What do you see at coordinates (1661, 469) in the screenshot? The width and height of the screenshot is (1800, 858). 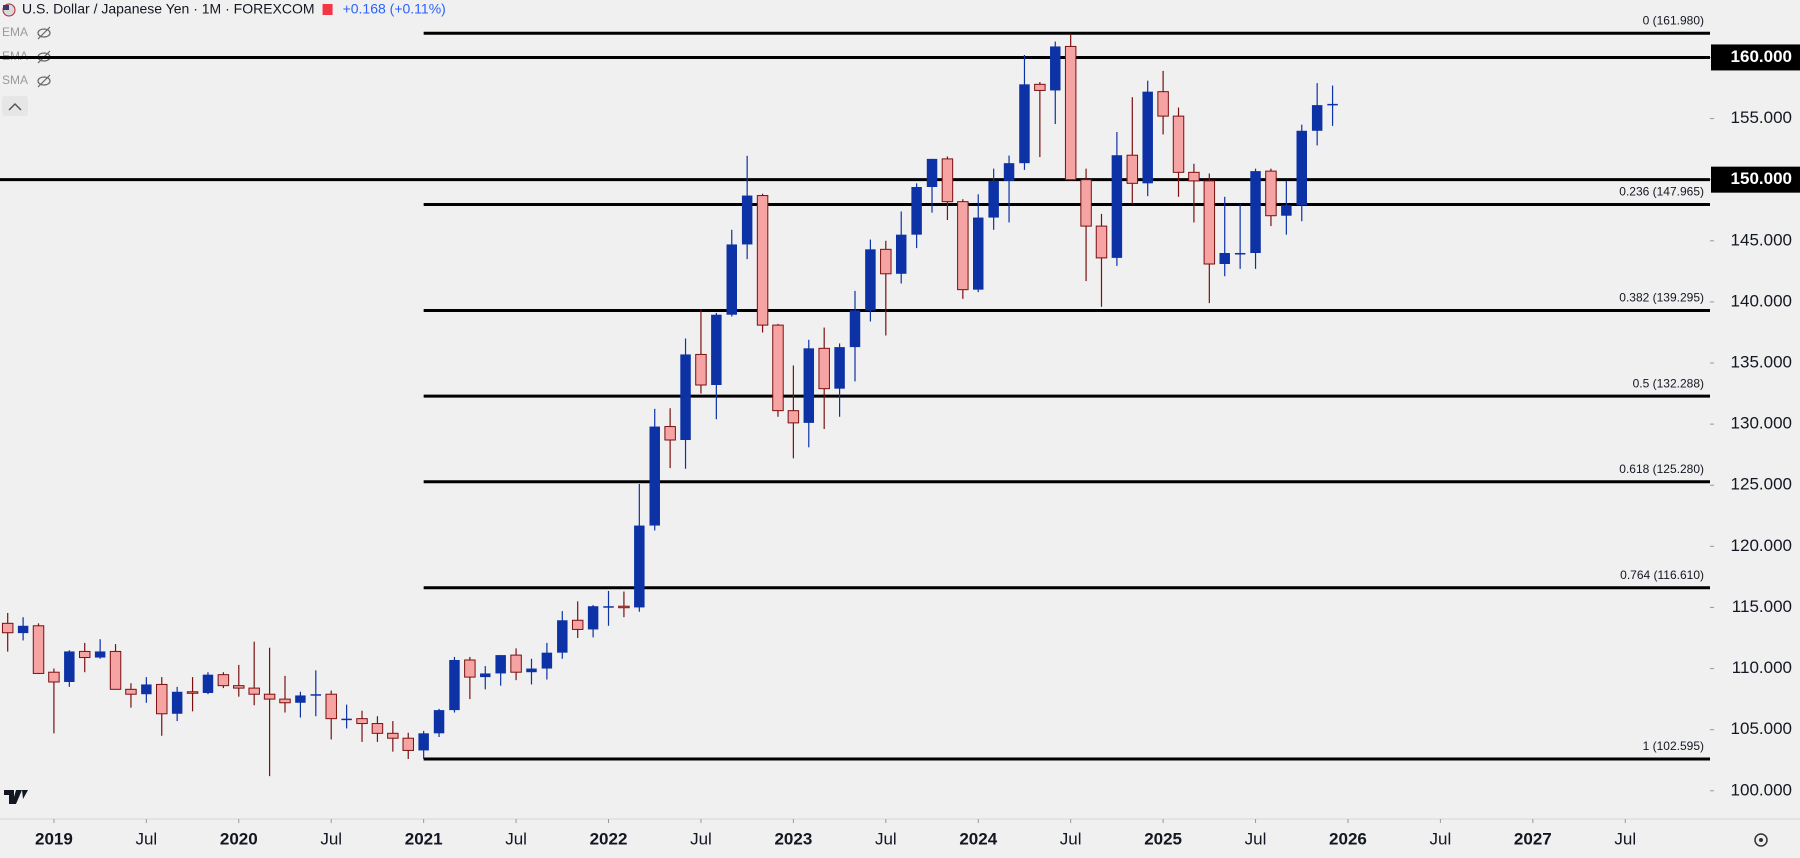 I see `fib-label: 0.618 (125.280)` at bounding box center [1661, 469].